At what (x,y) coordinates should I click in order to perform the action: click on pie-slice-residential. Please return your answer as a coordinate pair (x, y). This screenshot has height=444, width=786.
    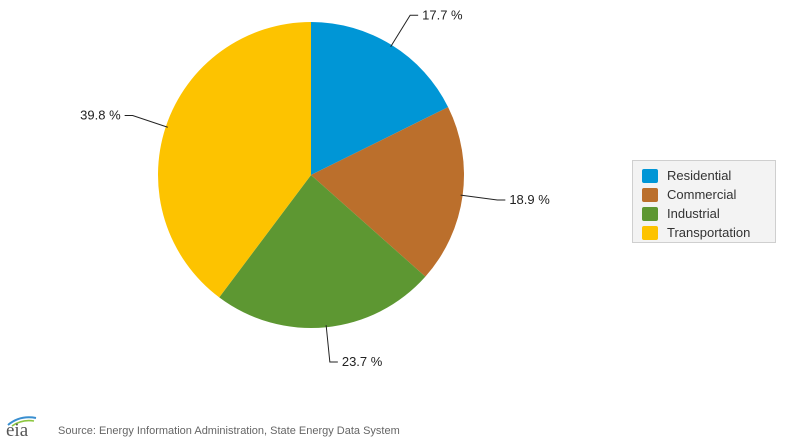
    Looking at the image, I should click on (380, 98).